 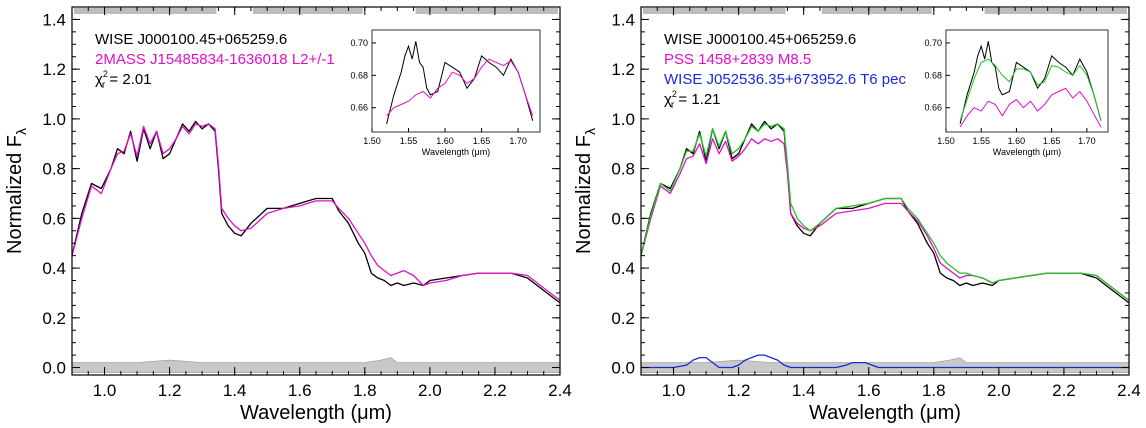 I want to click on legend-entry: χ2 r = 2.01, so click(x=123, y=80).